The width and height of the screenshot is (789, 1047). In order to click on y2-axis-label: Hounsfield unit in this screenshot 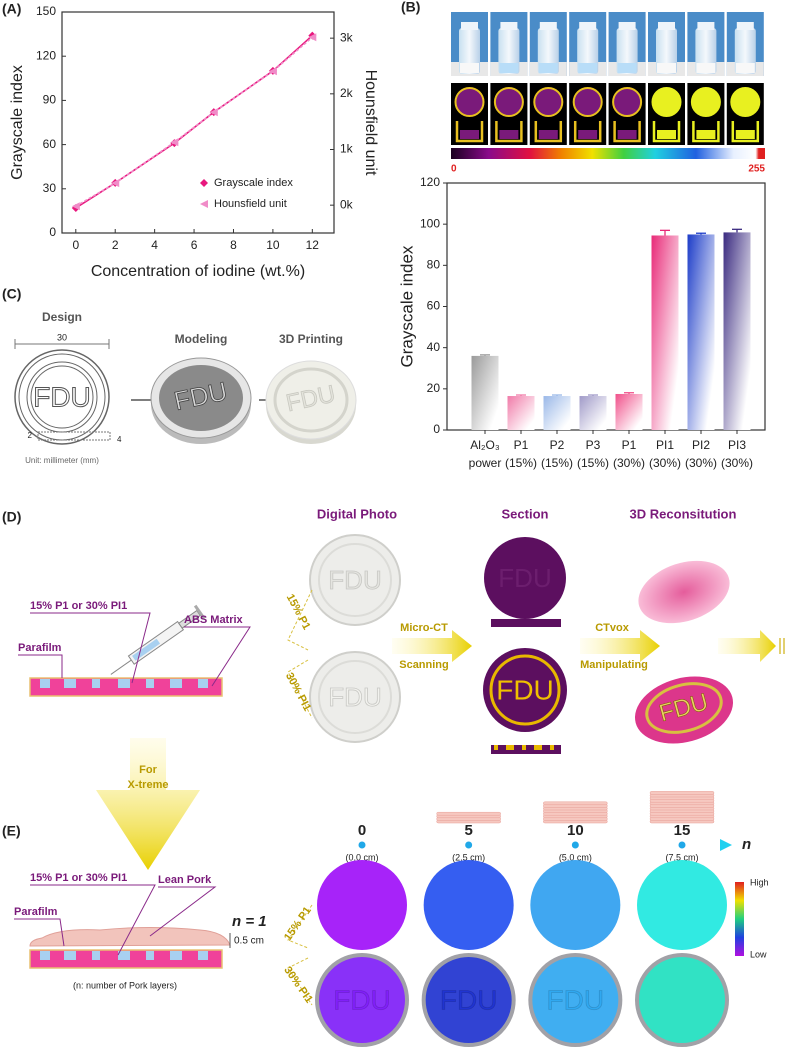, I will do `click(370, 123)`.